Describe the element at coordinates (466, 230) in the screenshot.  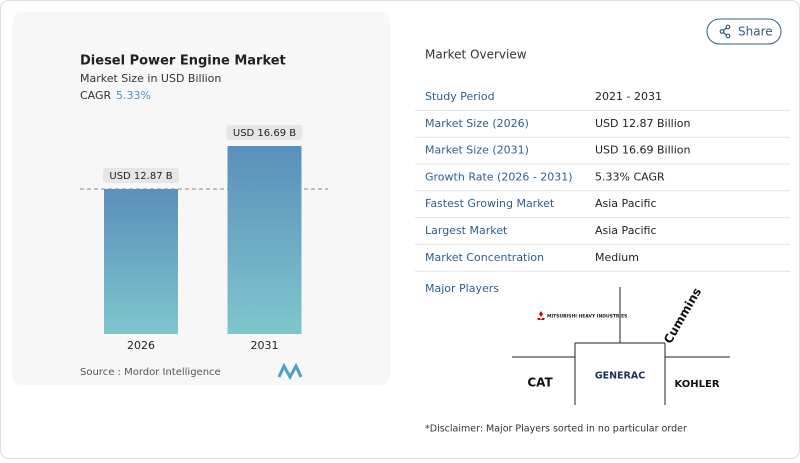
I see `row-label: Largest Market` at that location.